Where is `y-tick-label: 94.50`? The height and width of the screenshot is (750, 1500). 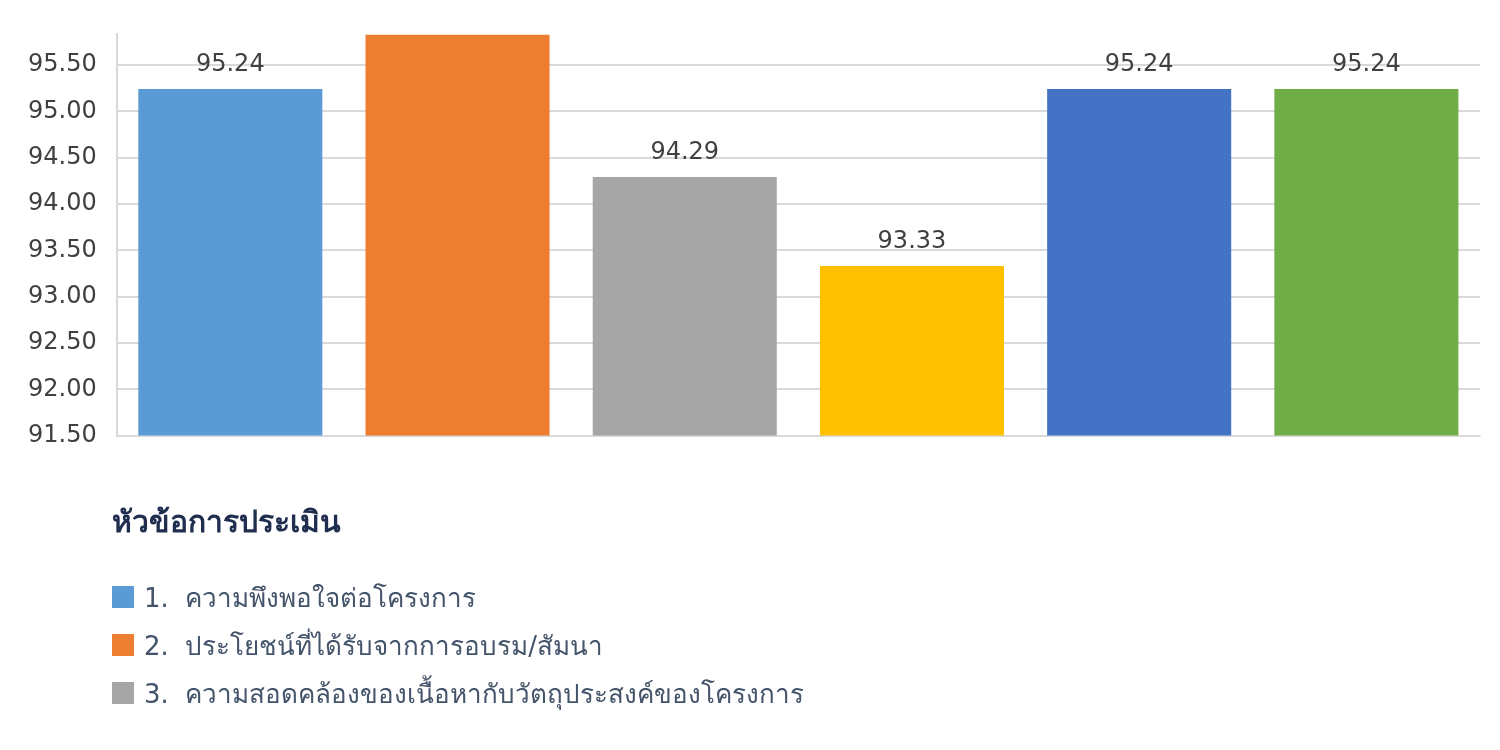
y-tick-label: 94.50 is located at coordinates (62, 155).